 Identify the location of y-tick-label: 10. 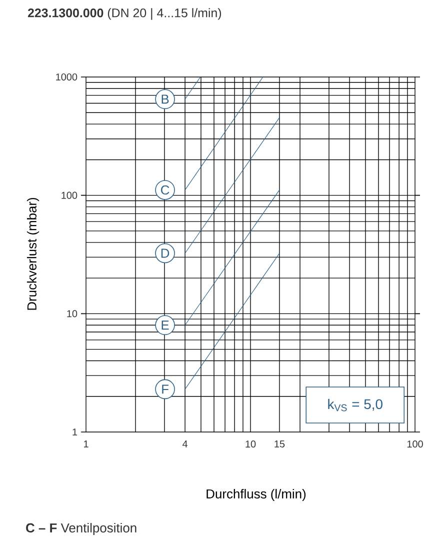
(72, 314).